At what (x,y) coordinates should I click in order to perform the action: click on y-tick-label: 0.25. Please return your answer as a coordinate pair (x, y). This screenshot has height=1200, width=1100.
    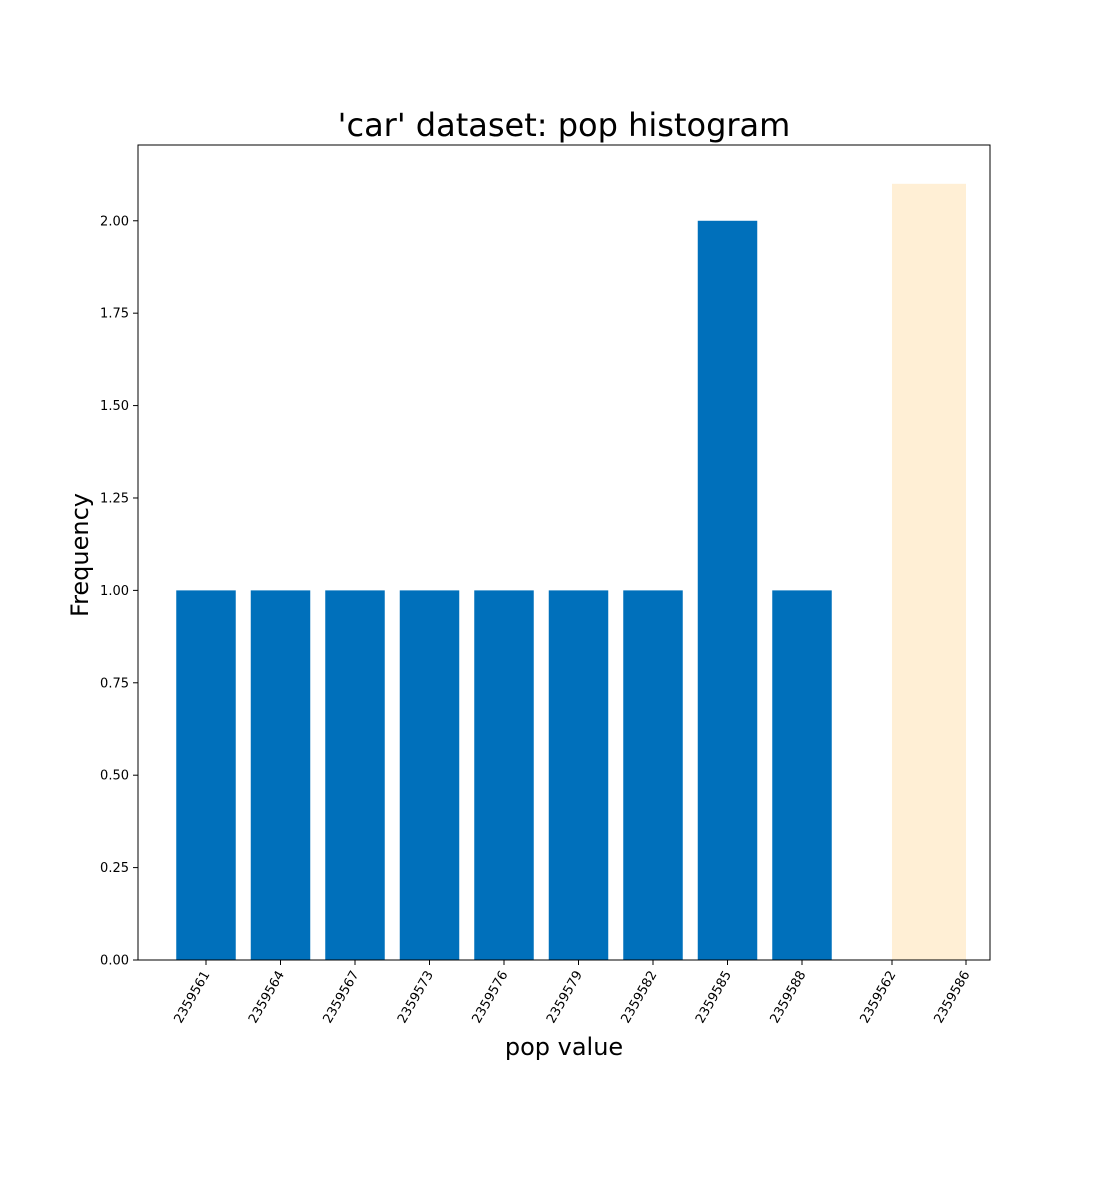
    Looking at the image, I should click on (114, 868).